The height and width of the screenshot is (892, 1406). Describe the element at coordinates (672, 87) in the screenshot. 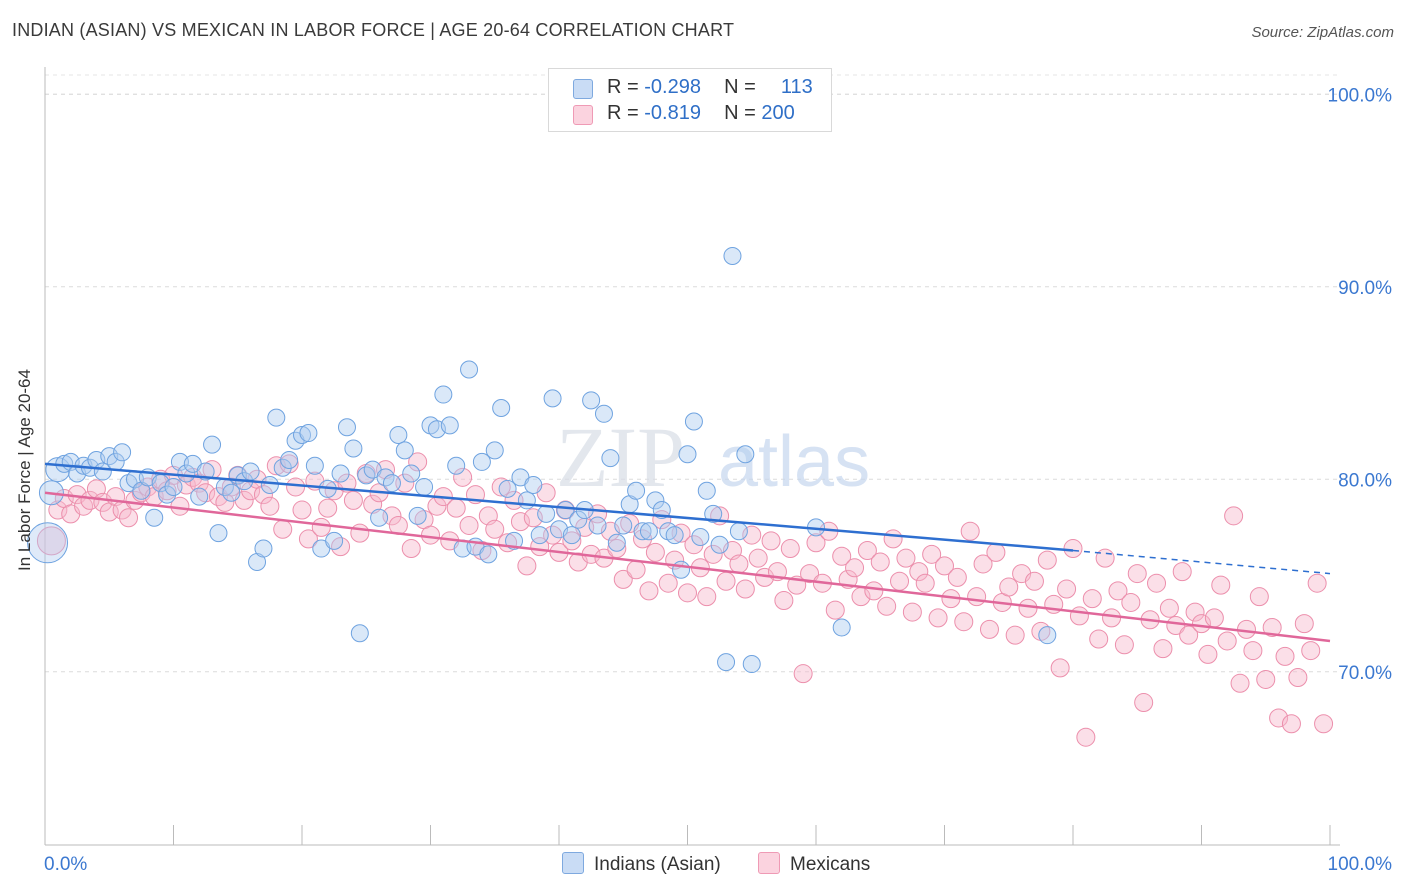

I see `legend-r-value: -0.298` at that location.